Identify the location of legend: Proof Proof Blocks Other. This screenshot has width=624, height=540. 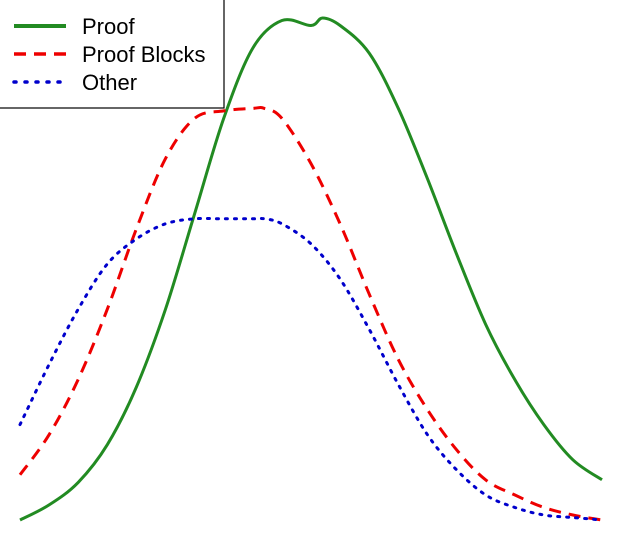
(112, 54).